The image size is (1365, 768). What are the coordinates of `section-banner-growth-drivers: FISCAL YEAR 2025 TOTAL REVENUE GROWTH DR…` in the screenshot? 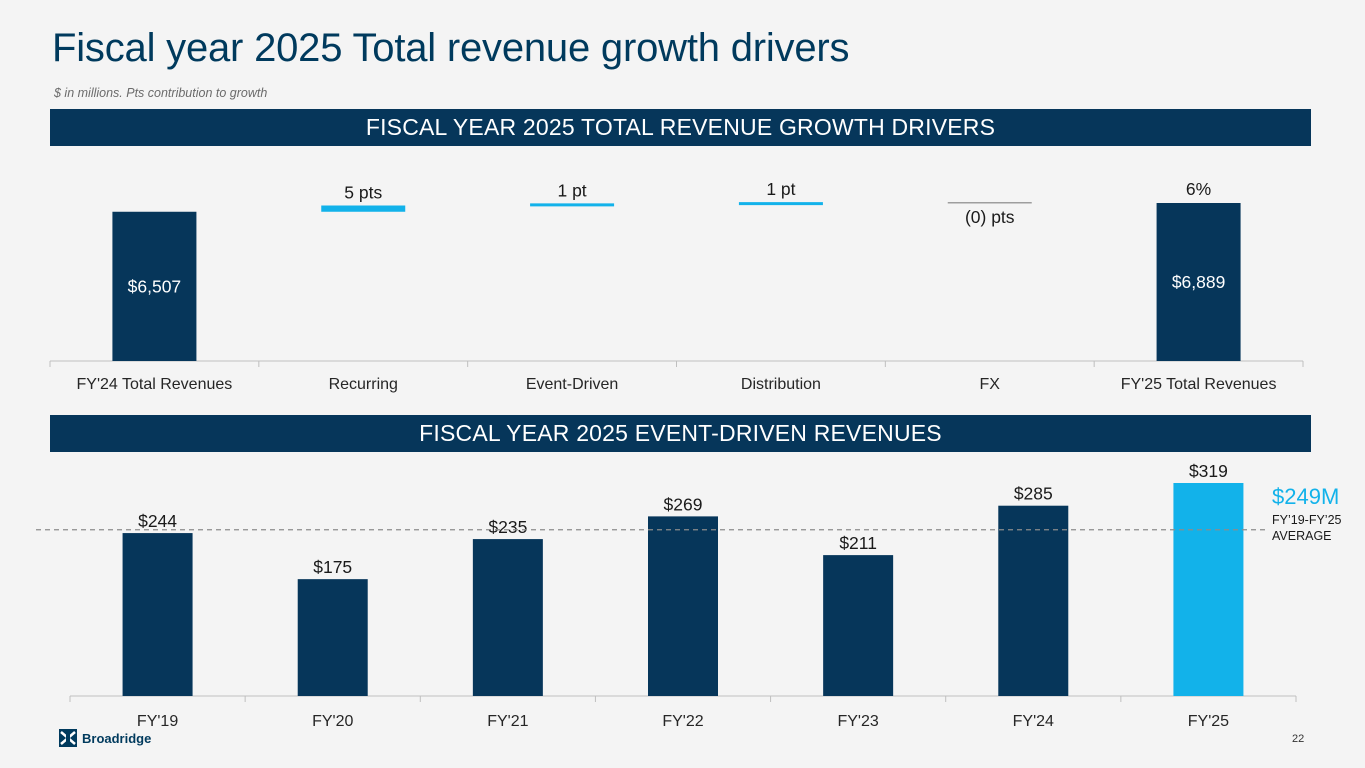 It's located at (680, 127).